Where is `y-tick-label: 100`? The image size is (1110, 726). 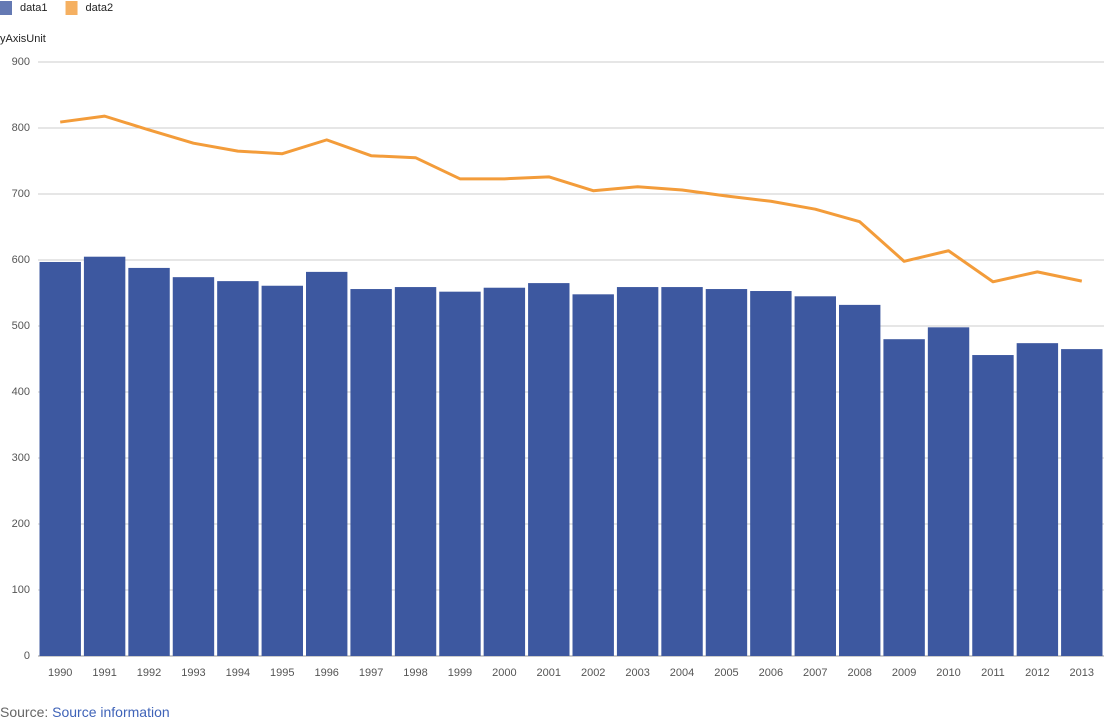
y-tick-label: 100 is located at coordinates (21, 590).